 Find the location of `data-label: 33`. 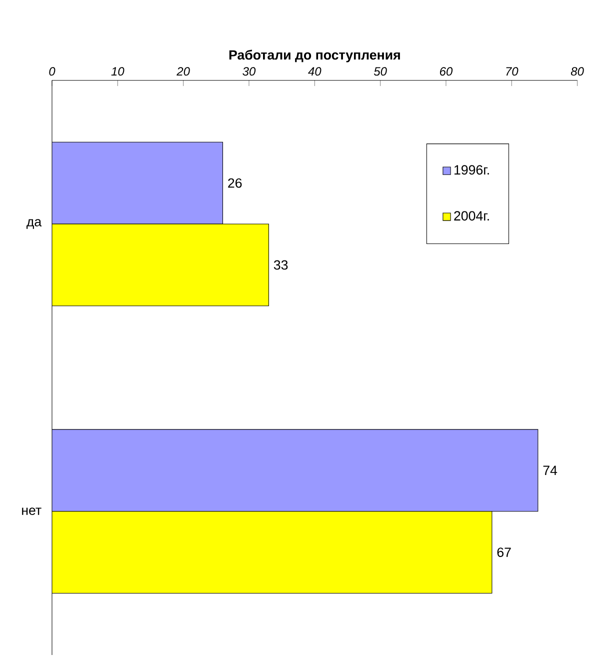

data-label: 33 is located at coordinates (281, 265).